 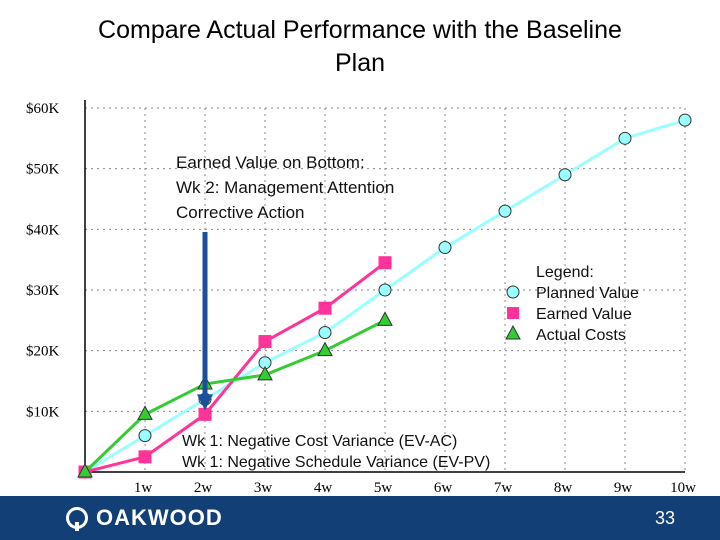 What do you see at coordinates (513, 313) in the screenshot?
I see `legend-marker-square` at bounding box center [513, 313].